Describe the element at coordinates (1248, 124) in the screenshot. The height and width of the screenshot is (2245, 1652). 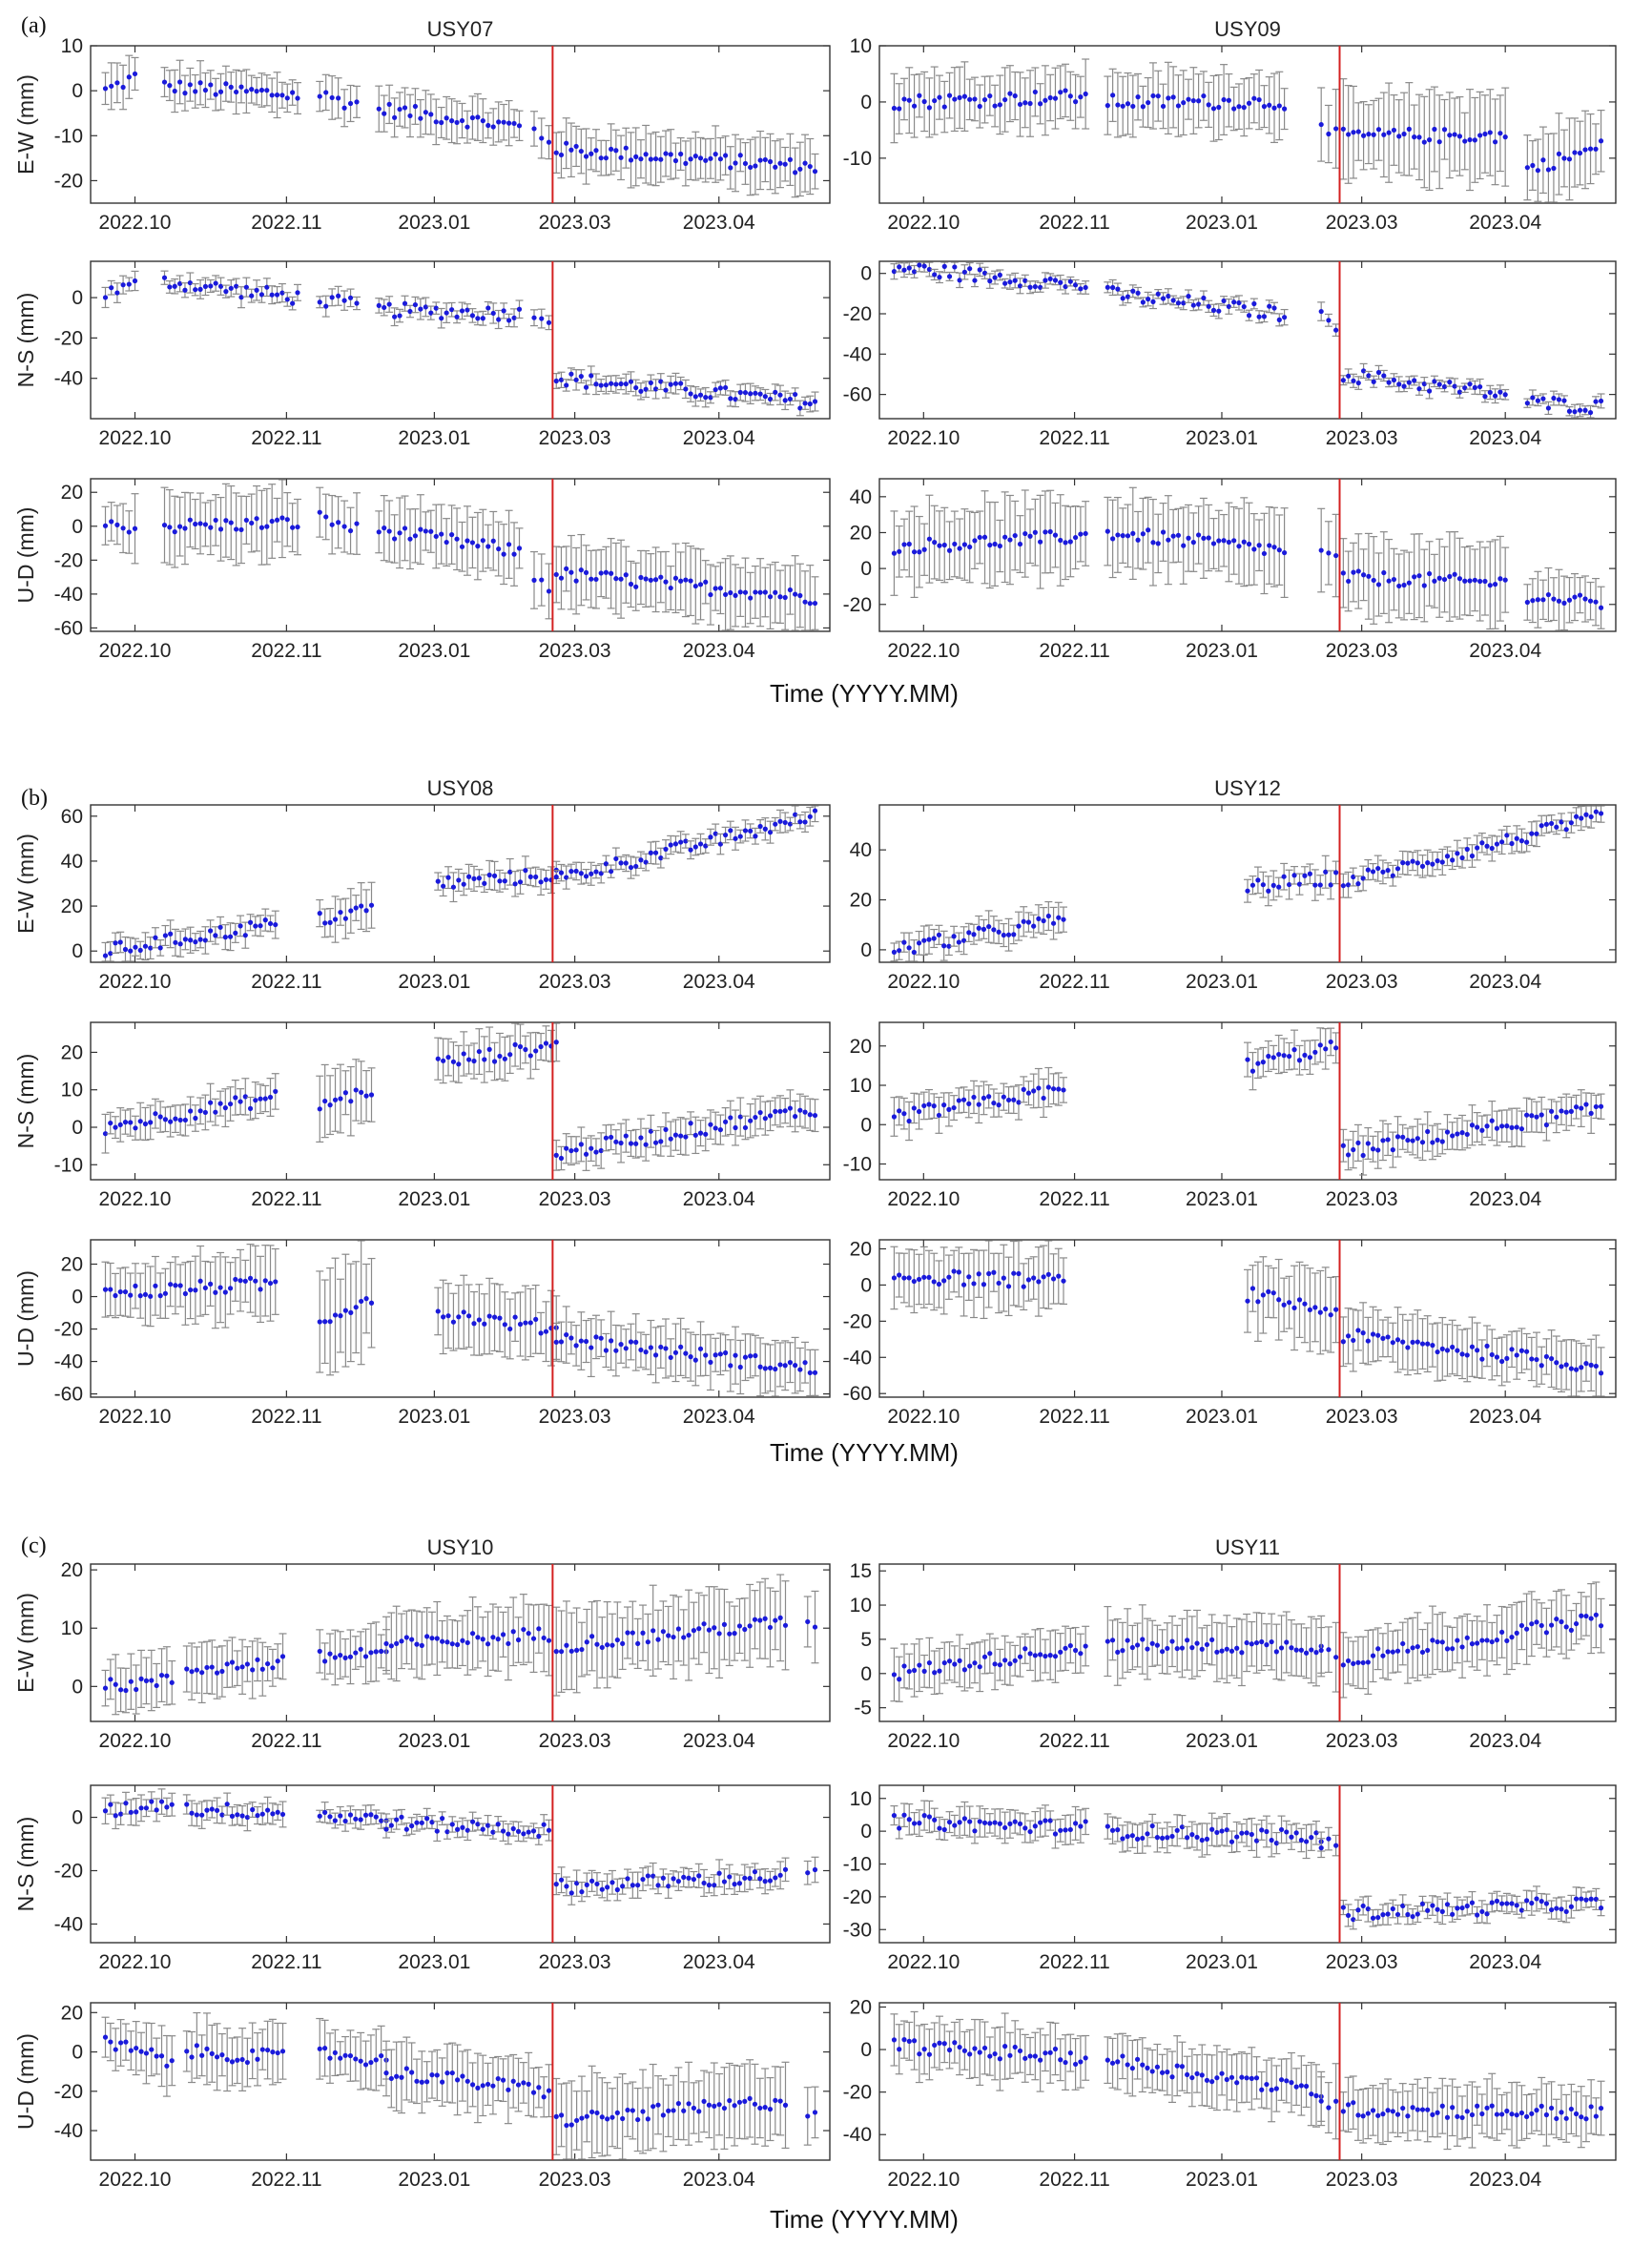
I see `plot-frame` at that location.